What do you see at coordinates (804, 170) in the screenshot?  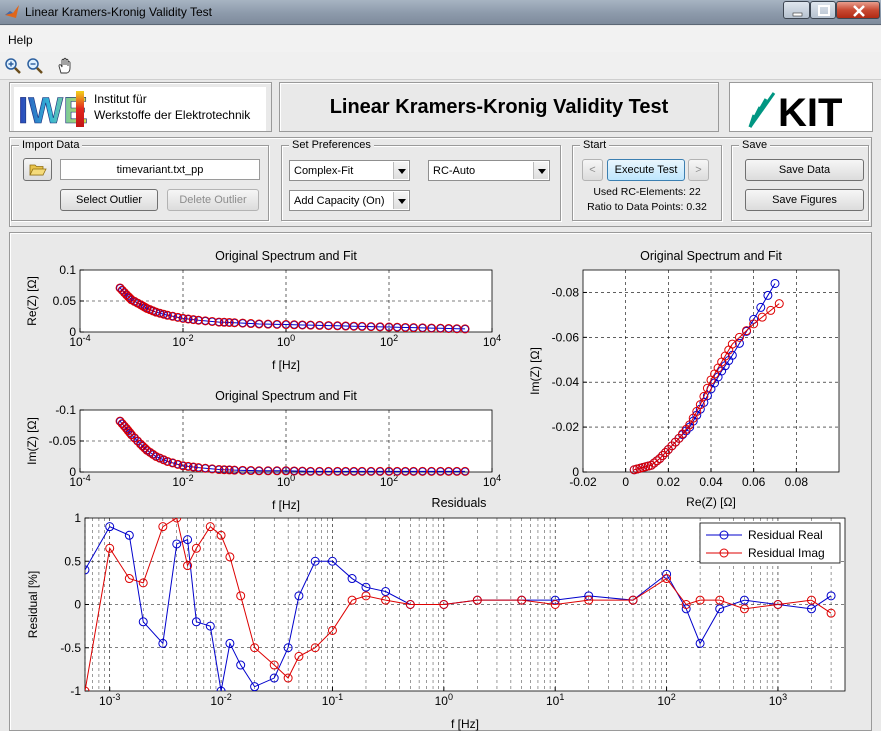 I see `save-data-button: Save Data` at bounding box center [804, 170].